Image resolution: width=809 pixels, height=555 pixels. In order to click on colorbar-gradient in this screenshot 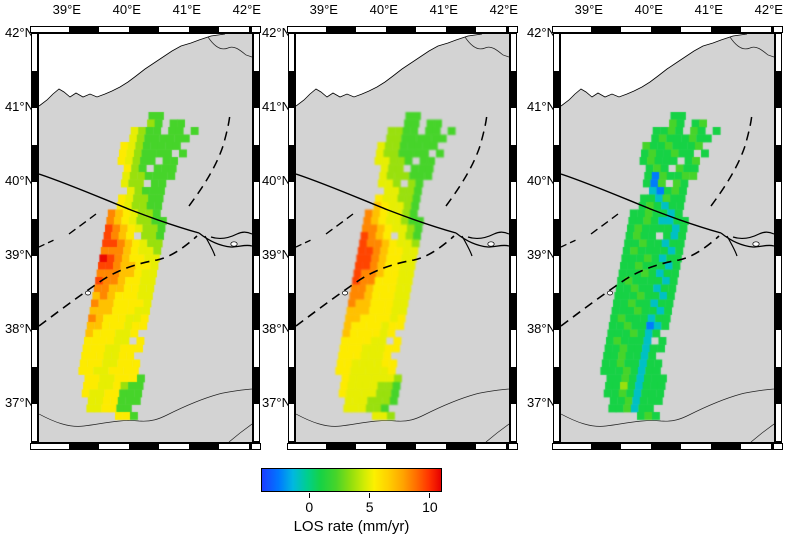, I will do `click(351, 480)`.